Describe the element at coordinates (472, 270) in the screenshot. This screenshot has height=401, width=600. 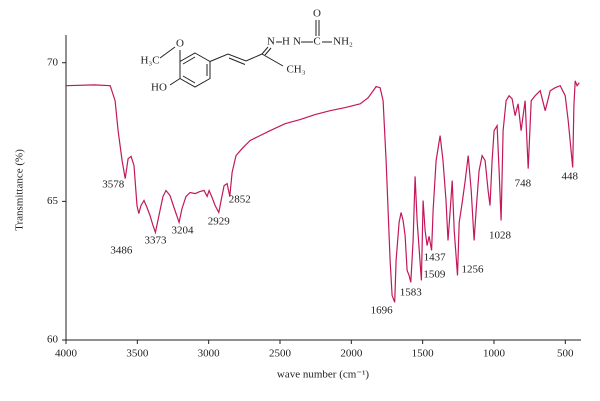
I see `peak-label: 1256` at that location.